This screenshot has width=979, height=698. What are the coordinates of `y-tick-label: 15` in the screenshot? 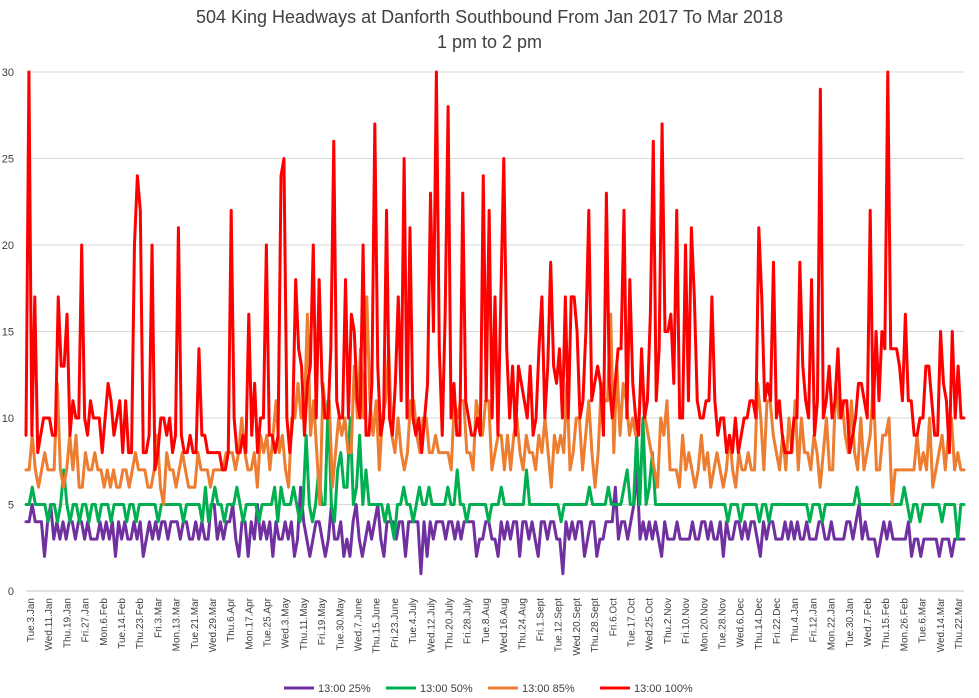 It's located at (8, 333).